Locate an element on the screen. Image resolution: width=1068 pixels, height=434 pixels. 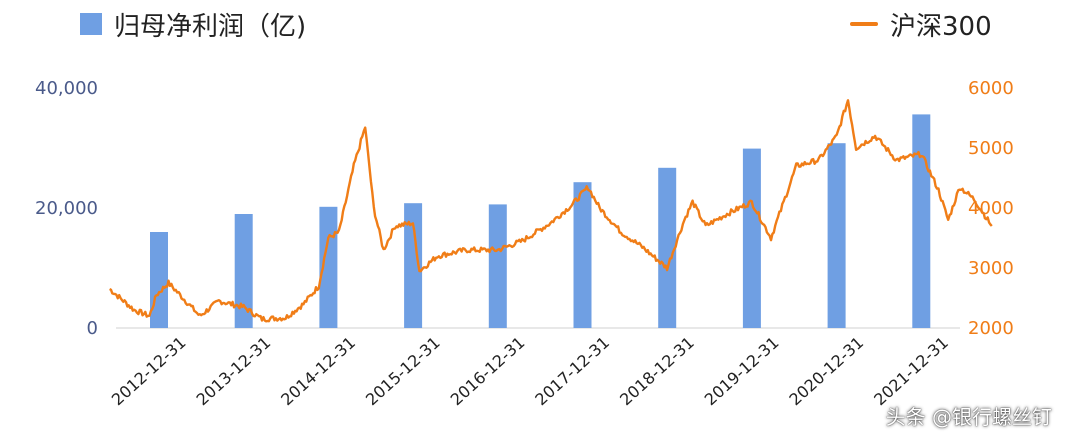
x-tick-label: 2012-12-31 is located at coordinates (149, 371).